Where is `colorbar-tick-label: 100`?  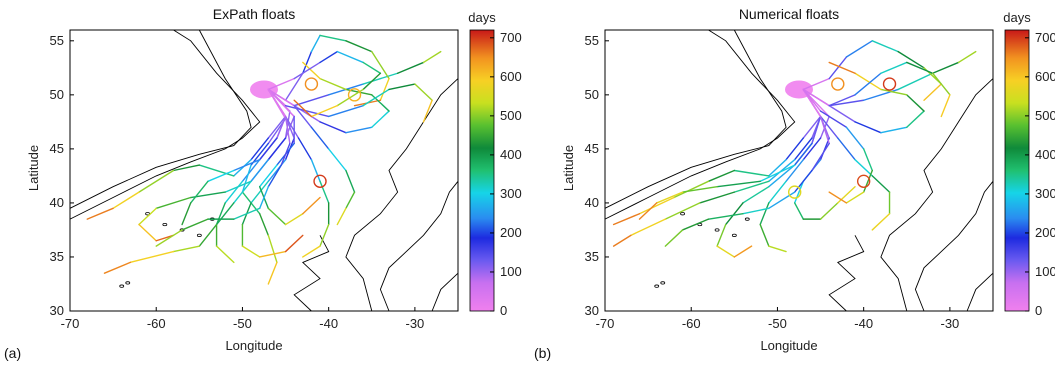
colorbar-tick-label: 100 is located at coordinates (511, 271).